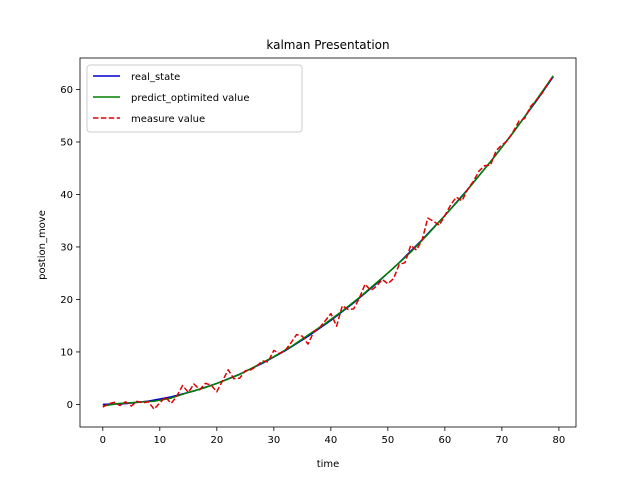 Image resolution: width=640 pixels, height=480 pixels. What do you see at coordinates (70, 405) in the screenshot?
I see `y-tick-label: 0` at bounding box center [70, 405].